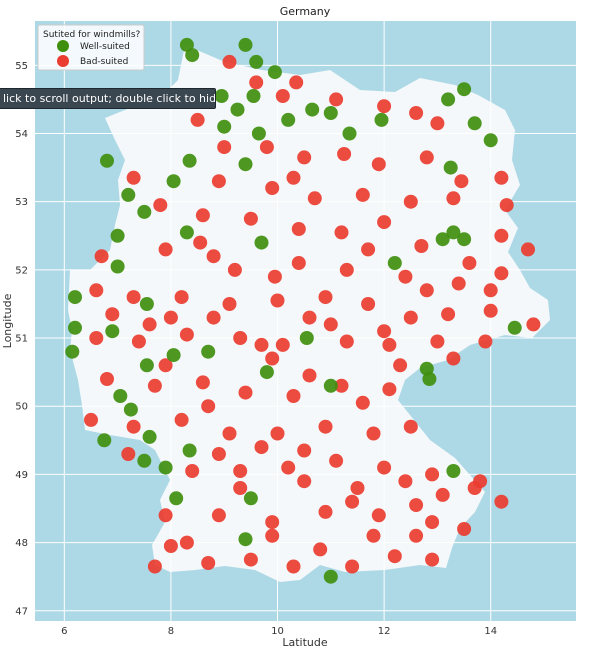 This screenshot has height=652, width=594. I want to click on legend-marker-well-suited, so click(63, 46).